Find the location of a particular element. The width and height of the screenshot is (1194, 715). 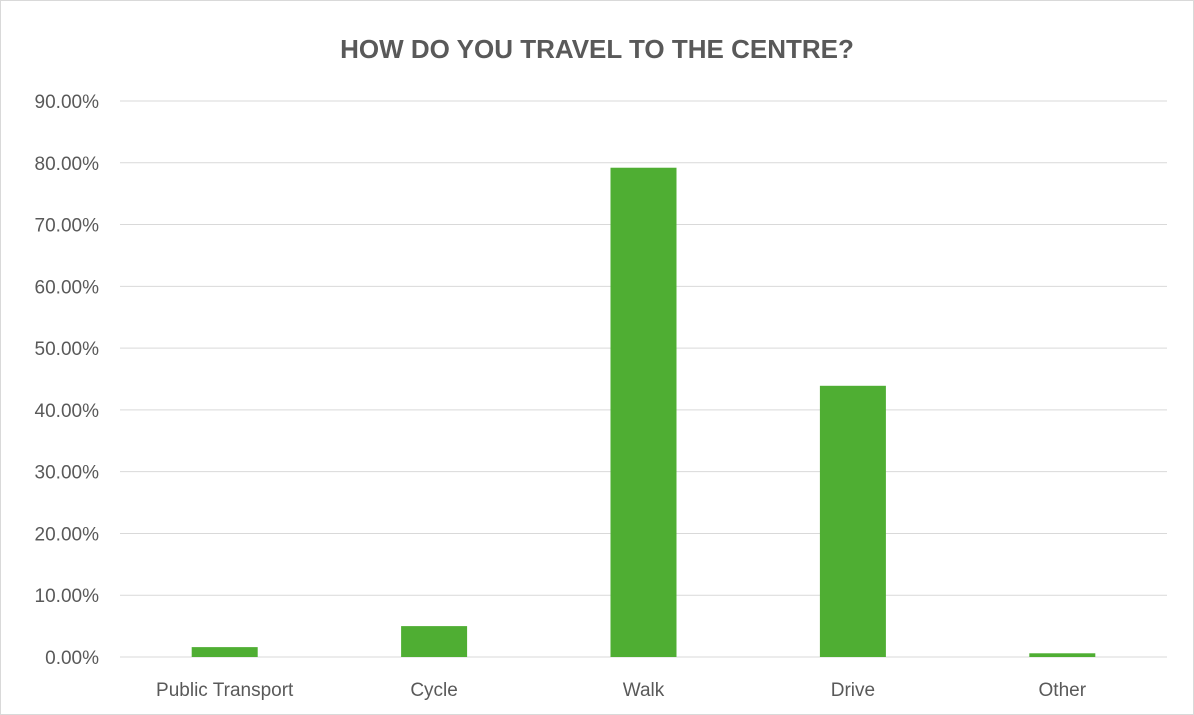

bar-public-transport is located at coordinates (224, 652).